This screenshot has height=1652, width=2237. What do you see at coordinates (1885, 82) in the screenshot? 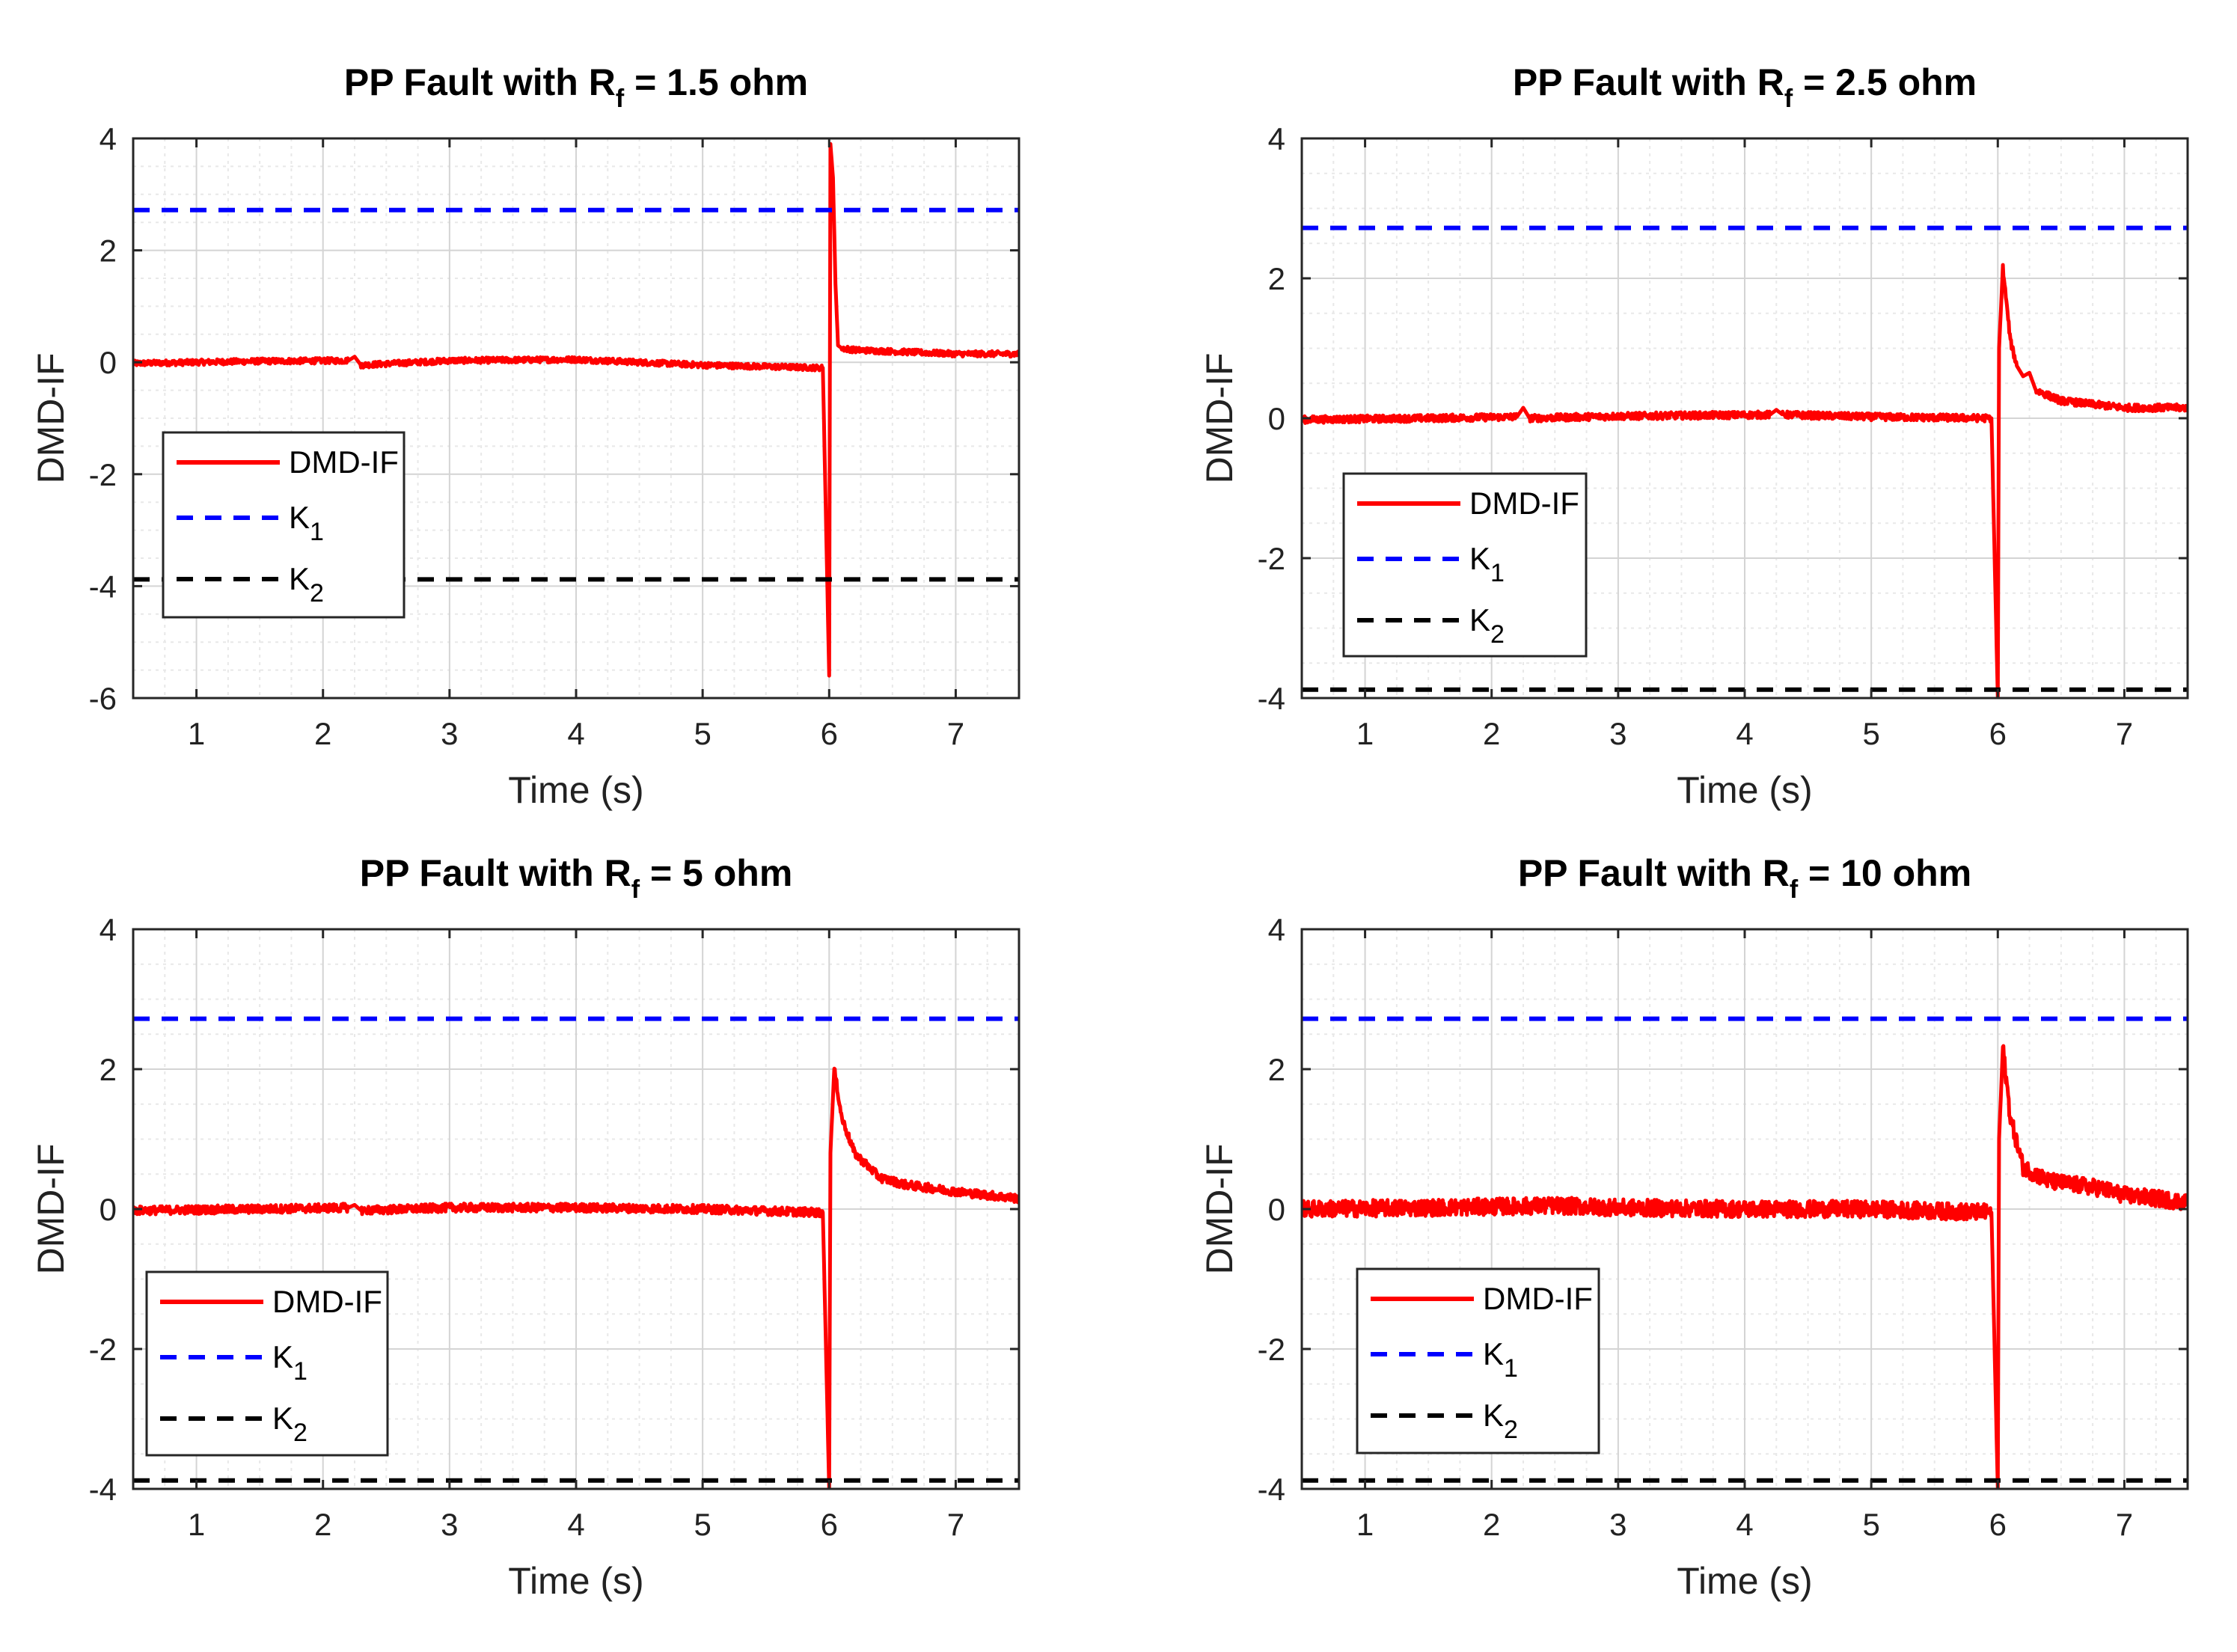
I see `title-suffix: = 2.5 ohm` at bounding box center [1885, 82].